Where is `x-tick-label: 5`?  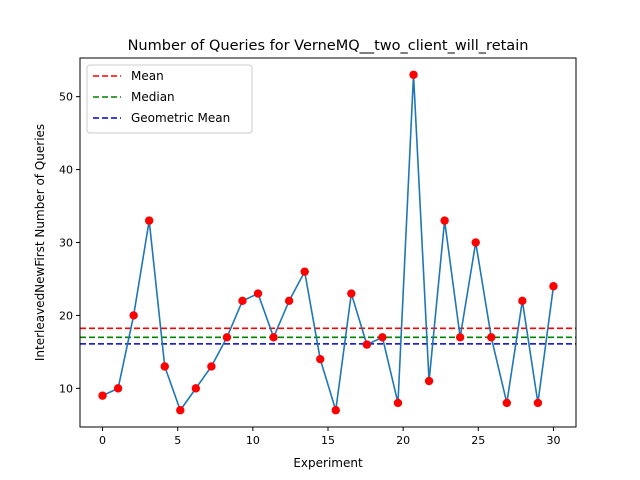 x-tick-label: 5 is located at coordinates (177, 440).